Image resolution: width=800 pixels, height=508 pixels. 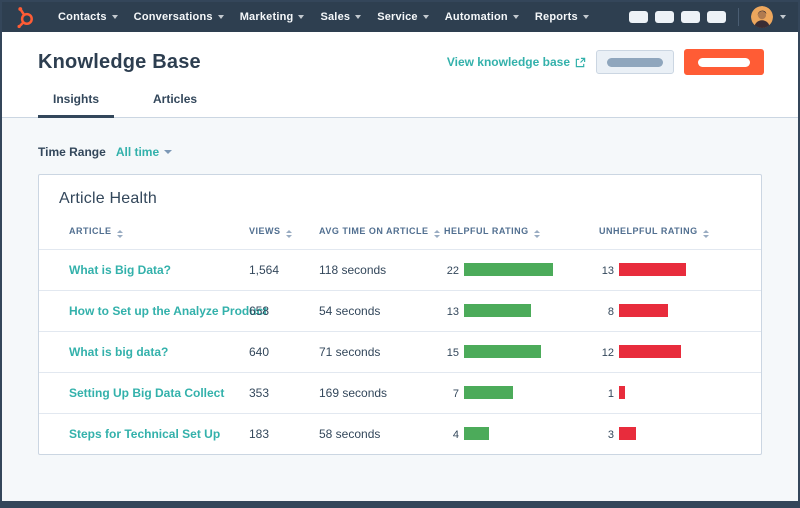 I want to click on hubspot-logo-icon, so click(x=24, y=17).